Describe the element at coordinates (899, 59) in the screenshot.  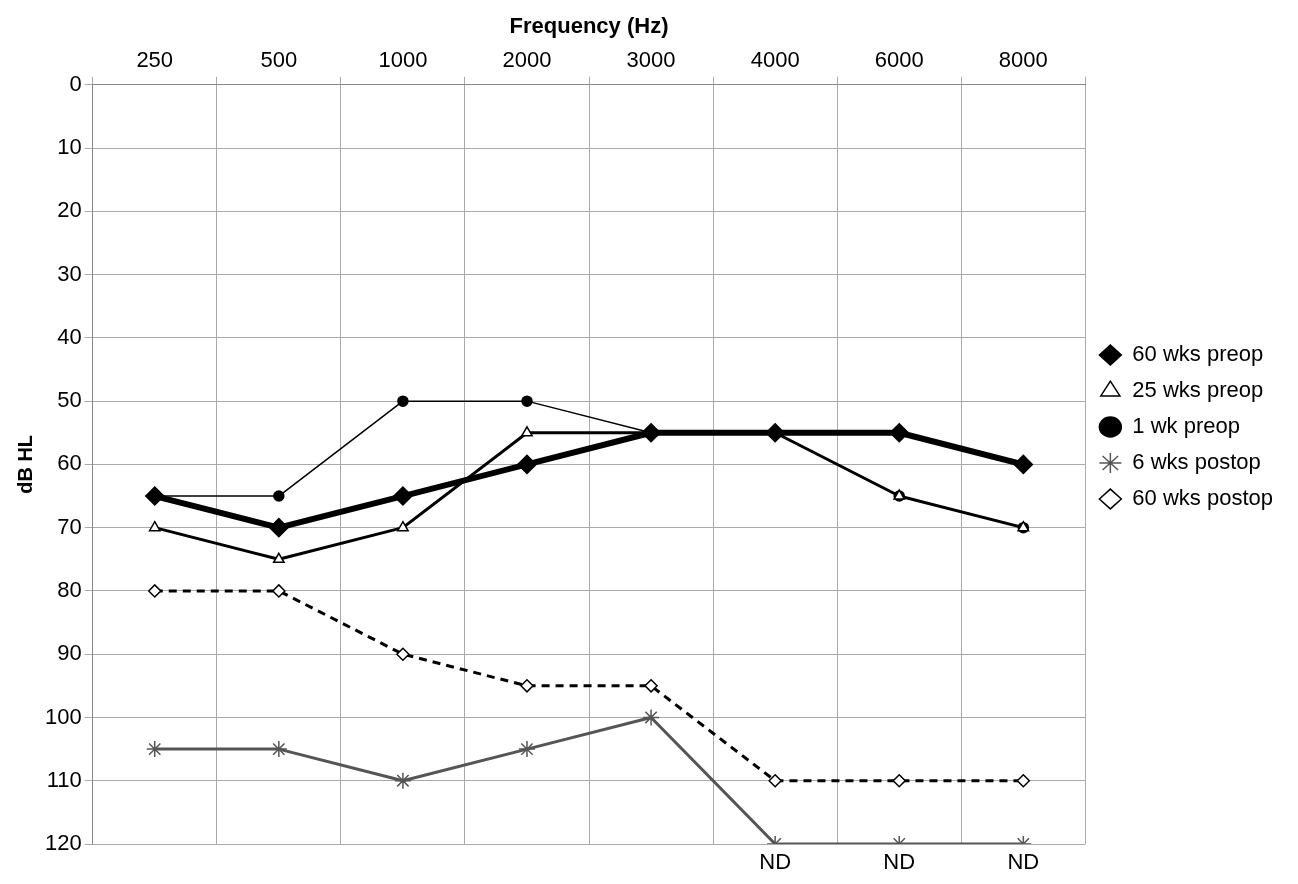
I see `x-tick-label: 6000` at that location.